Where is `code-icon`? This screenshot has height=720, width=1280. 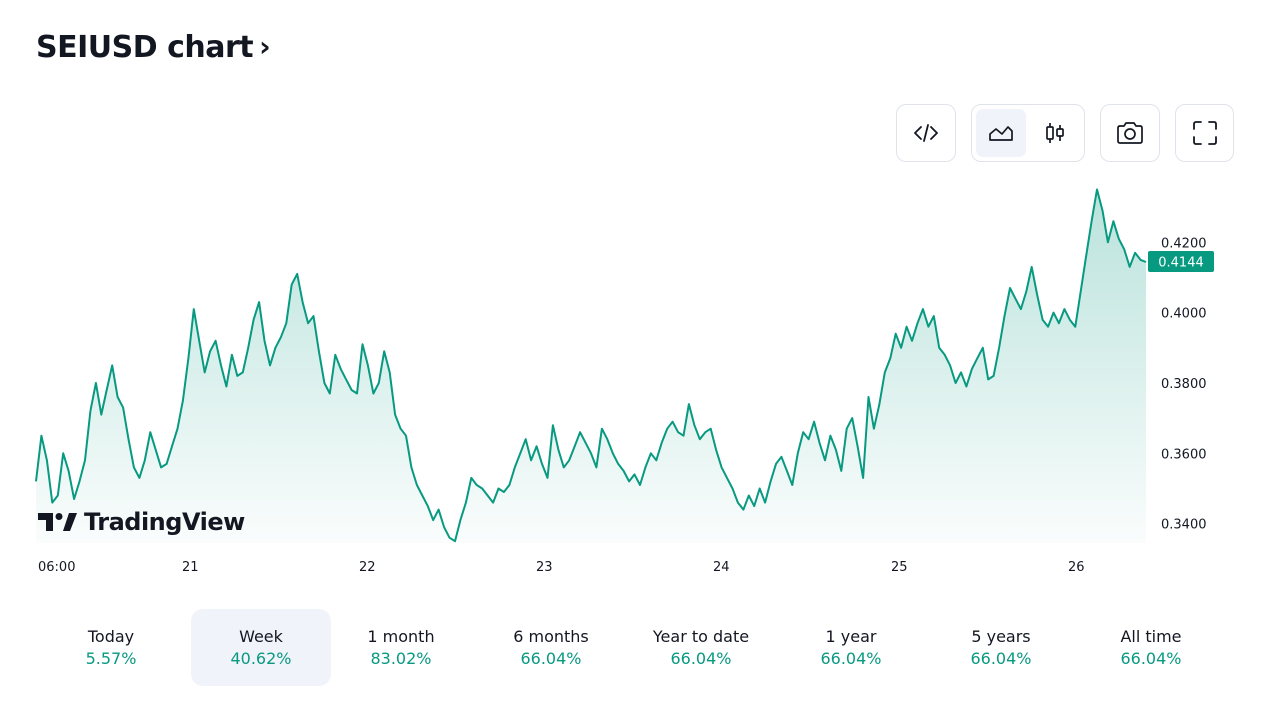
code-icon is located at coordinates (926, 133).